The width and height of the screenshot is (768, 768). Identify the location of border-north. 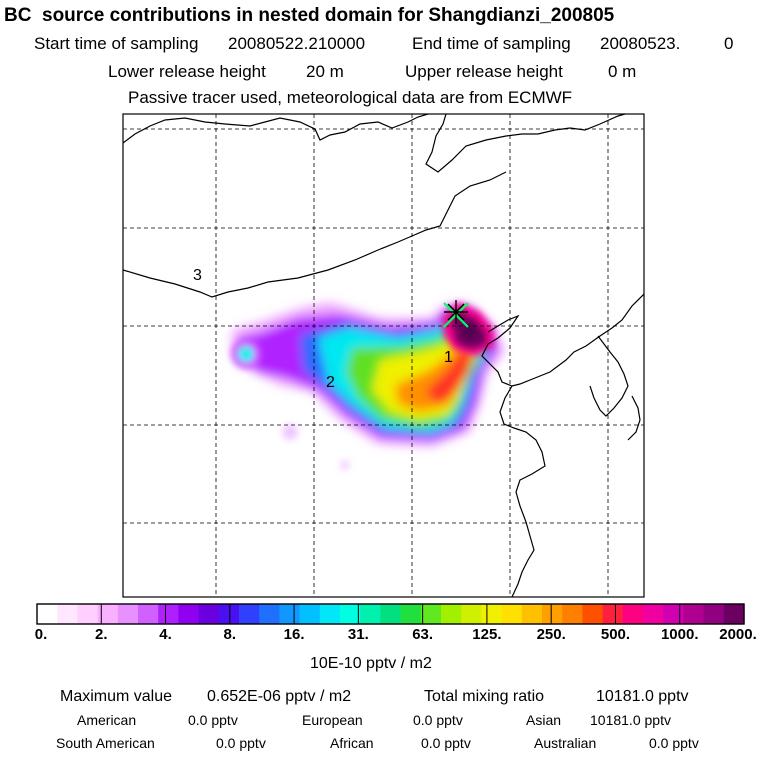
(276, 129).